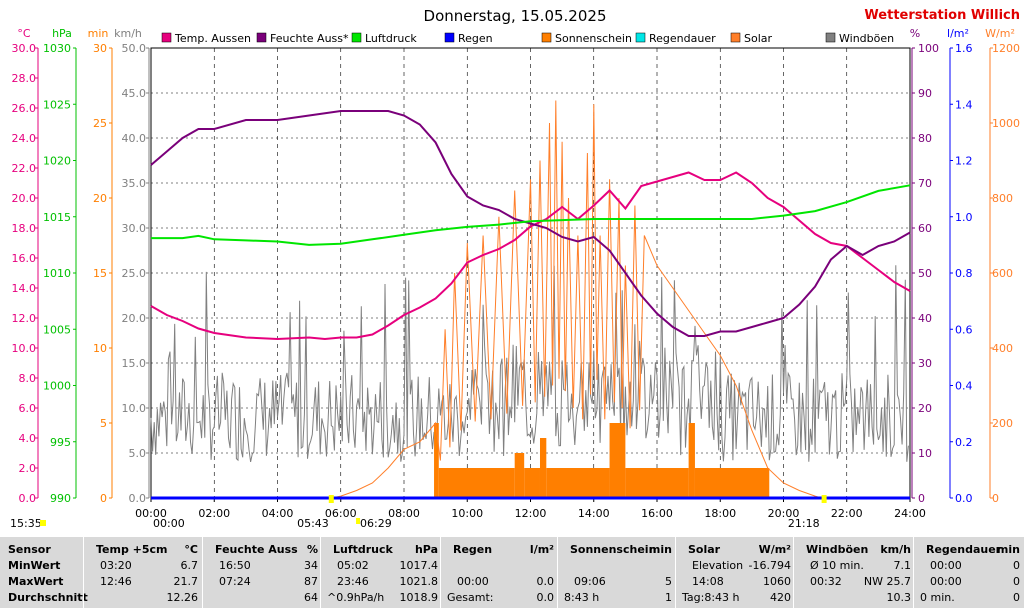  Describe the element at coordinates (103, 423) in the screenshot. I see `tick-label-sunmin: 5` at that location.